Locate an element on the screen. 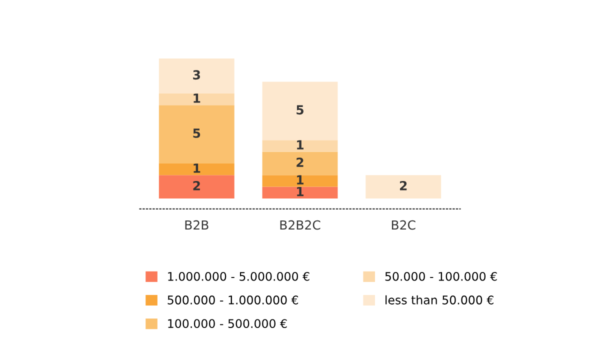 The width and height of the screenshot is (600, 350). data-label: 3 is located at coordinates (196, 75).